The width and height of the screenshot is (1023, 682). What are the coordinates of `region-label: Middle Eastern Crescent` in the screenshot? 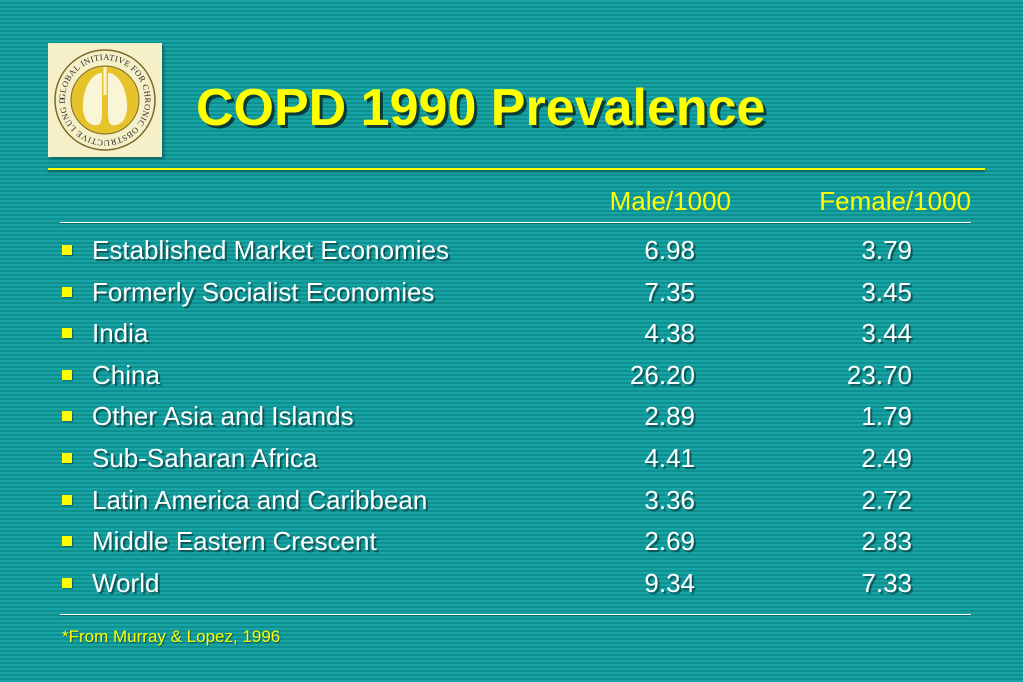 It's located at (234, 541).